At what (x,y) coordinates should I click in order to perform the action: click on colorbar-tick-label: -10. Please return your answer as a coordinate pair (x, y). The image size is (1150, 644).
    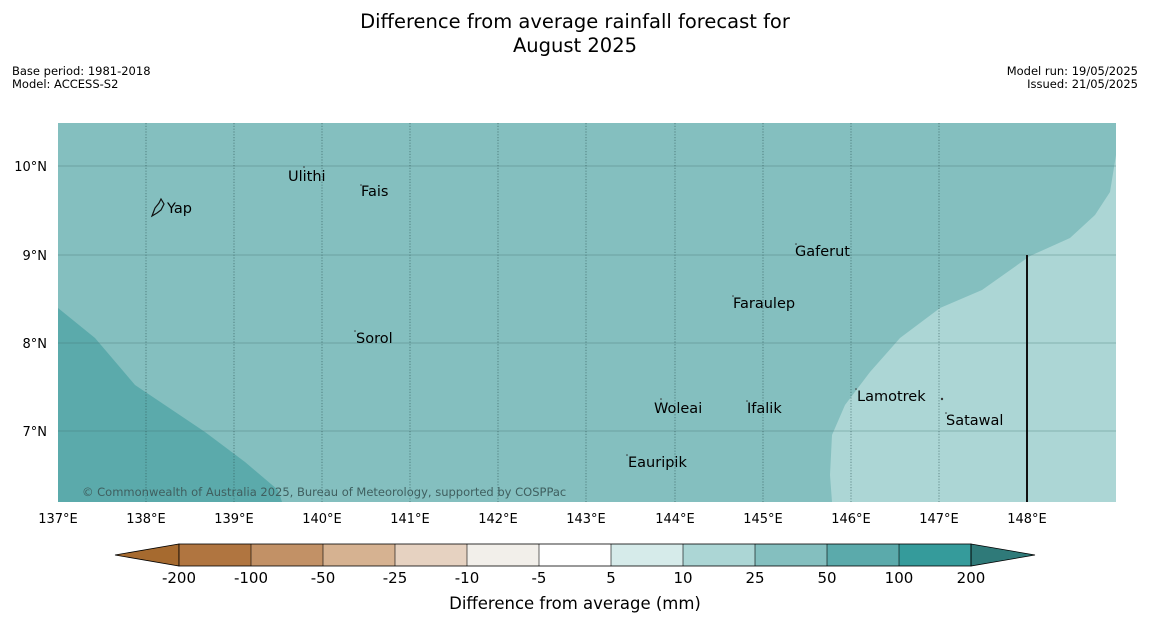
    Looking at the image, I should click on (467, 578).